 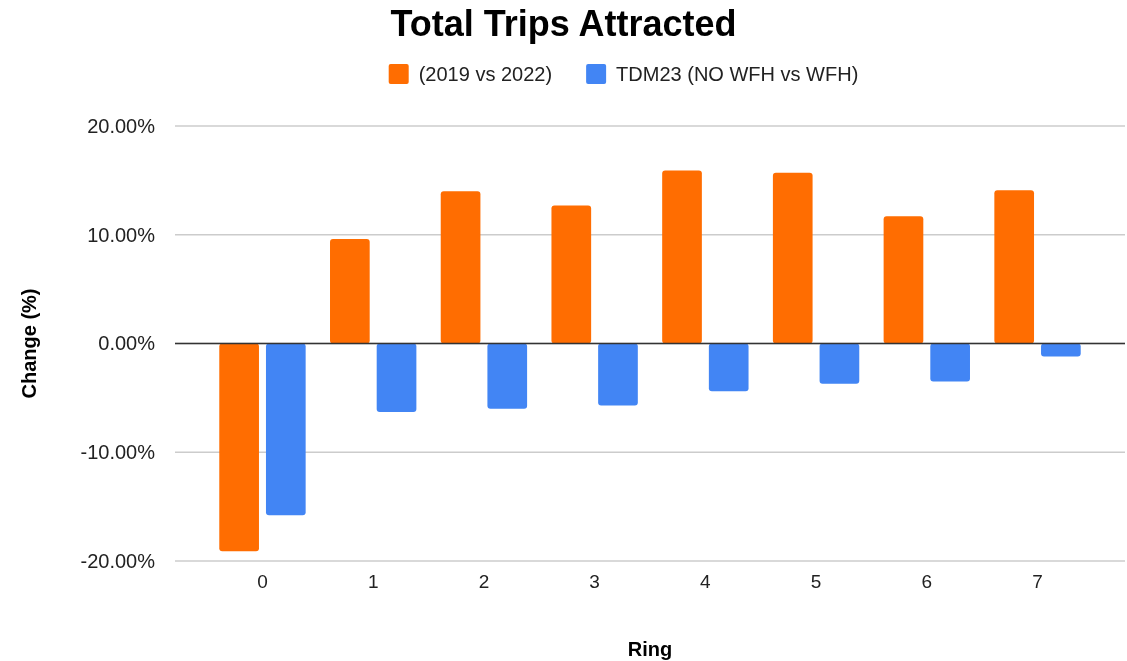 I want to click on legend-label: (2019 vs 2022), so click(x=485, y=74).